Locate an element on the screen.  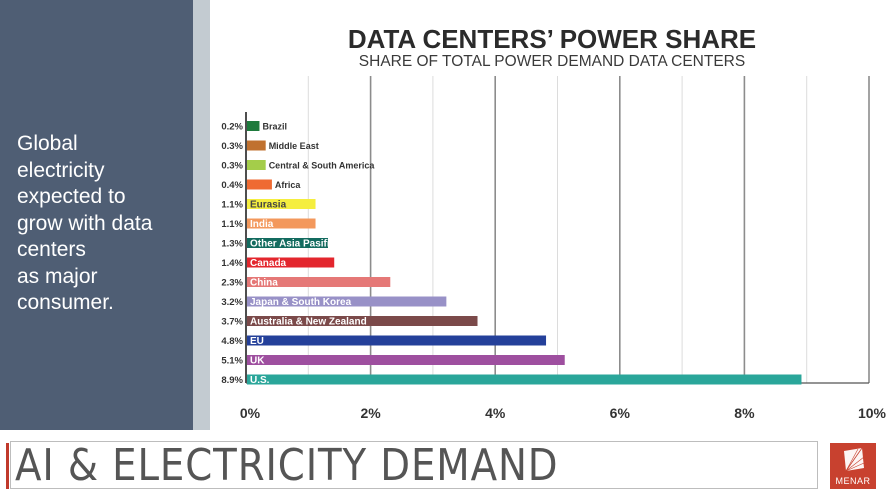
value-label: 4.8% is located at coordinates (232, 341).